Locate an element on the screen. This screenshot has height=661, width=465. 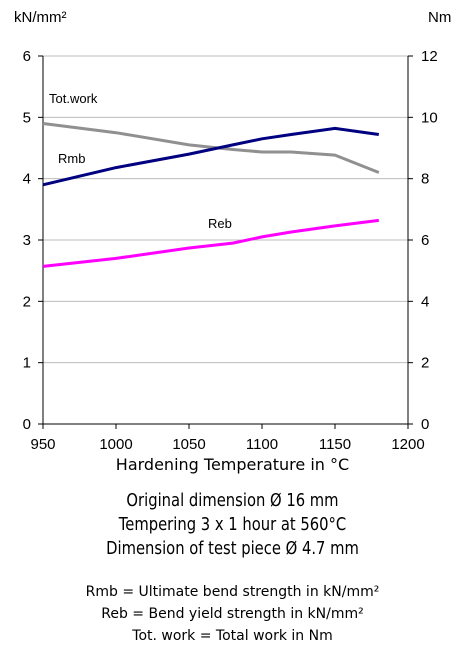
x-tick-label: 950 is located at coordinates (42, 444).